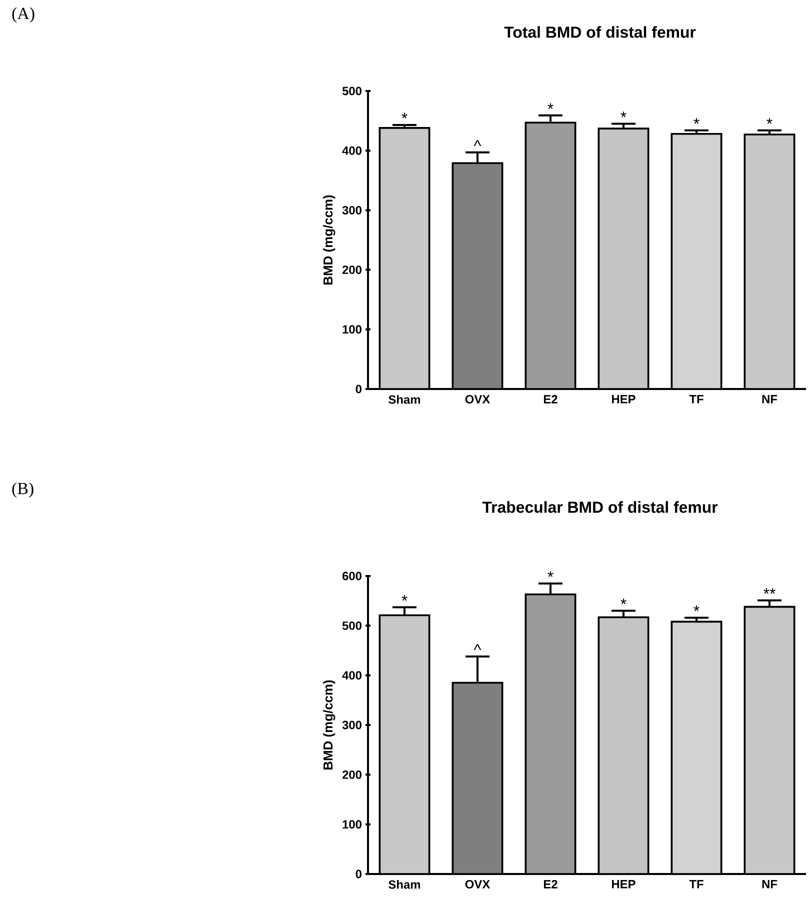 The height and width of the screenshot is (906, 812). What do you see at coordinates (600, 507) in the screenshot?
I see `chart-title: Trabecular BMD of distal femur` at bounding box center [600, 507].